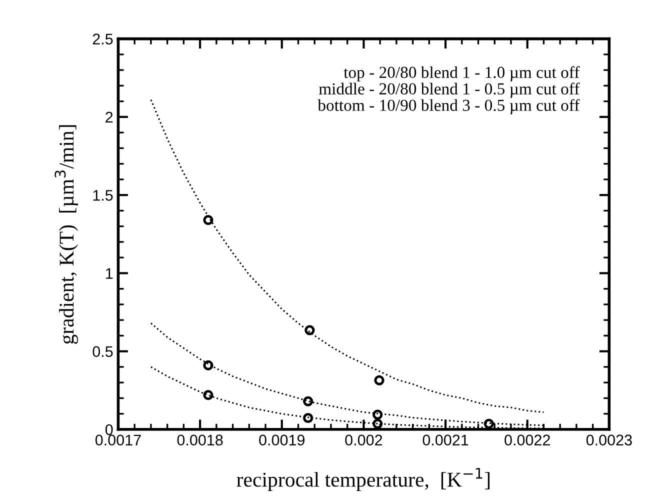  I want to click on y-tick-label: 0.5, so click(102, 351).